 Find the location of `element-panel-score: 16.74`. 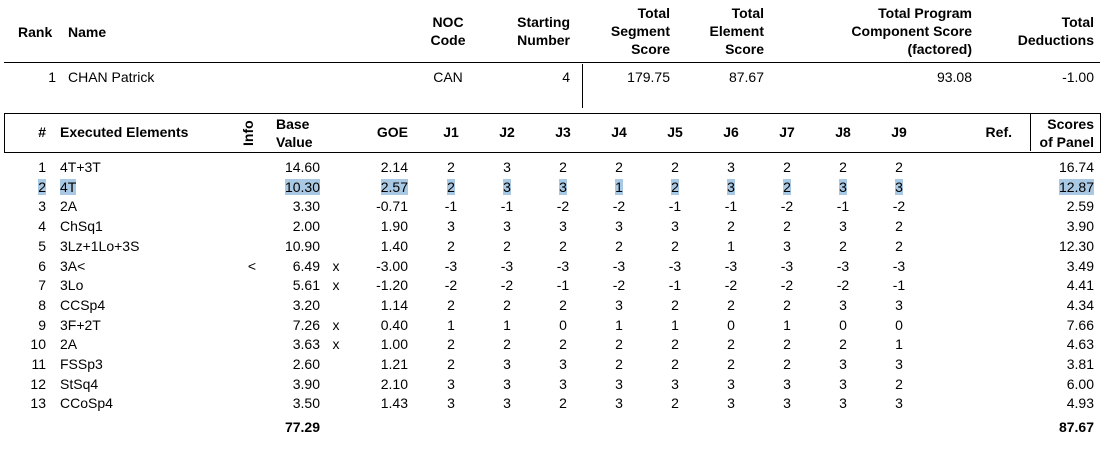

element-panel-score: 16.74 is located at coordinates (1076, 167).